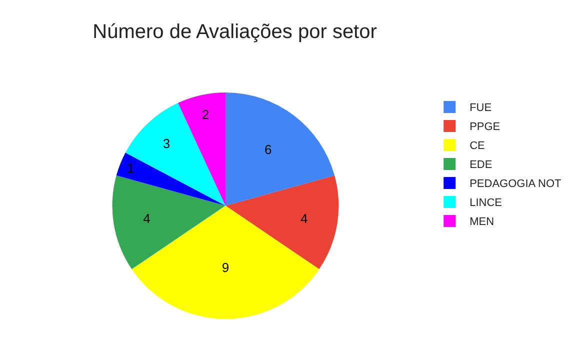 Image resolution: width=587 pixels, height=343 pixels. Describe the element at coordinates (130, 168) in the screenshot. I see `data-label: 1` at that location.